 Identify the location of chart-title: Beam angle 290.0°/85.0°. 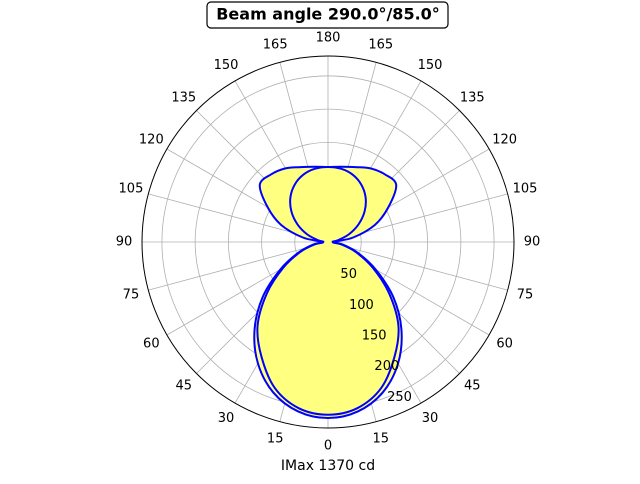
(328, 14).